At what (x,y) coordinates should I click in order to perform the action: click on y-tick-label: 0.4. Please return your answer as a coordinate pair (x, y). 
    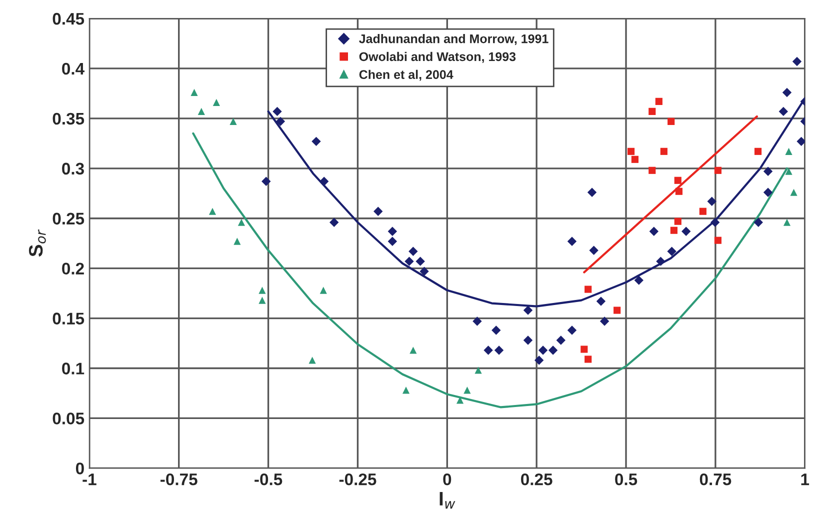
    Looking at the image, I should click on (73, 68).